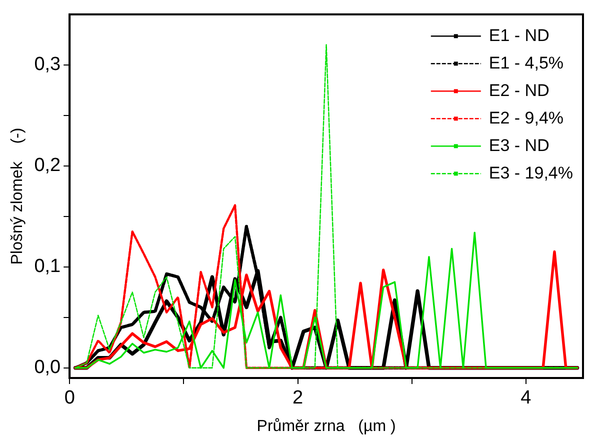 The image size is (589, 444). I want to click on y-axis-title: Plošný zlomek (-), so click(17, 196).